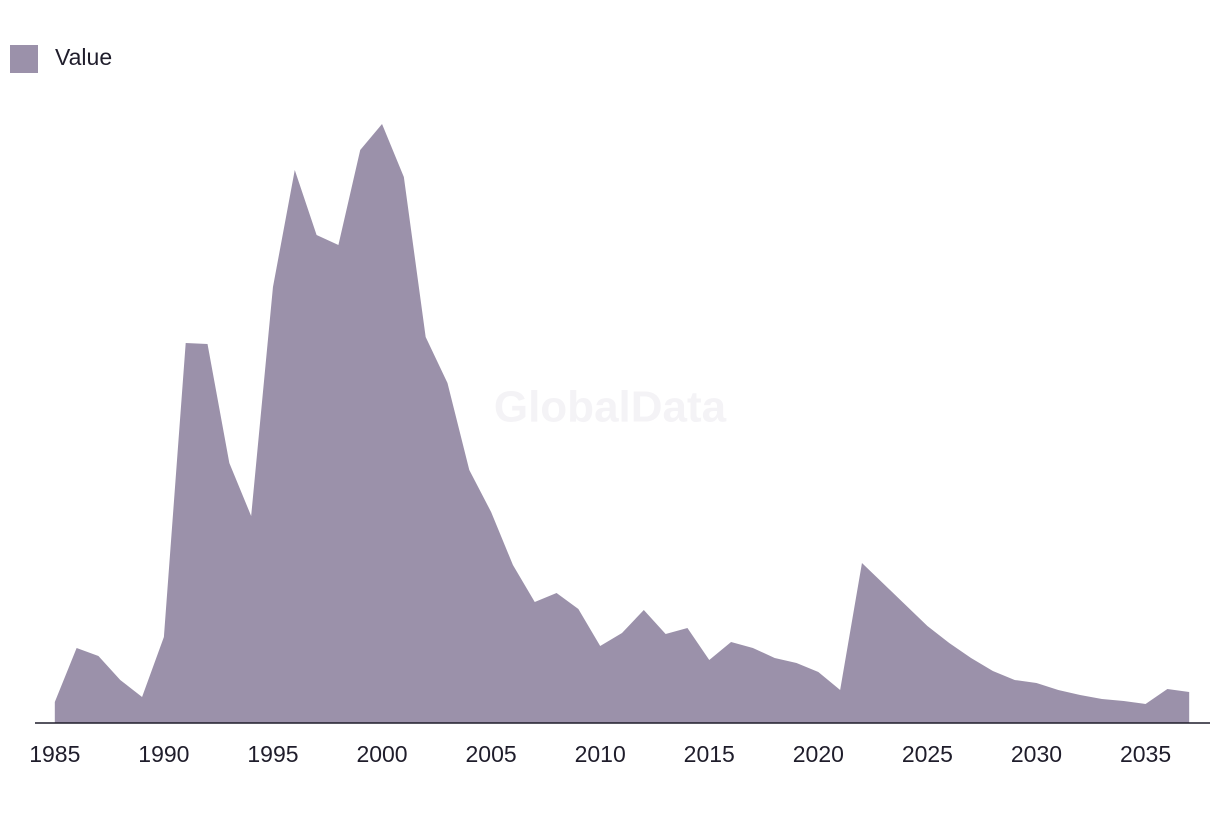  I want to click on x-tick-label: 2030, so click(1036, 754).